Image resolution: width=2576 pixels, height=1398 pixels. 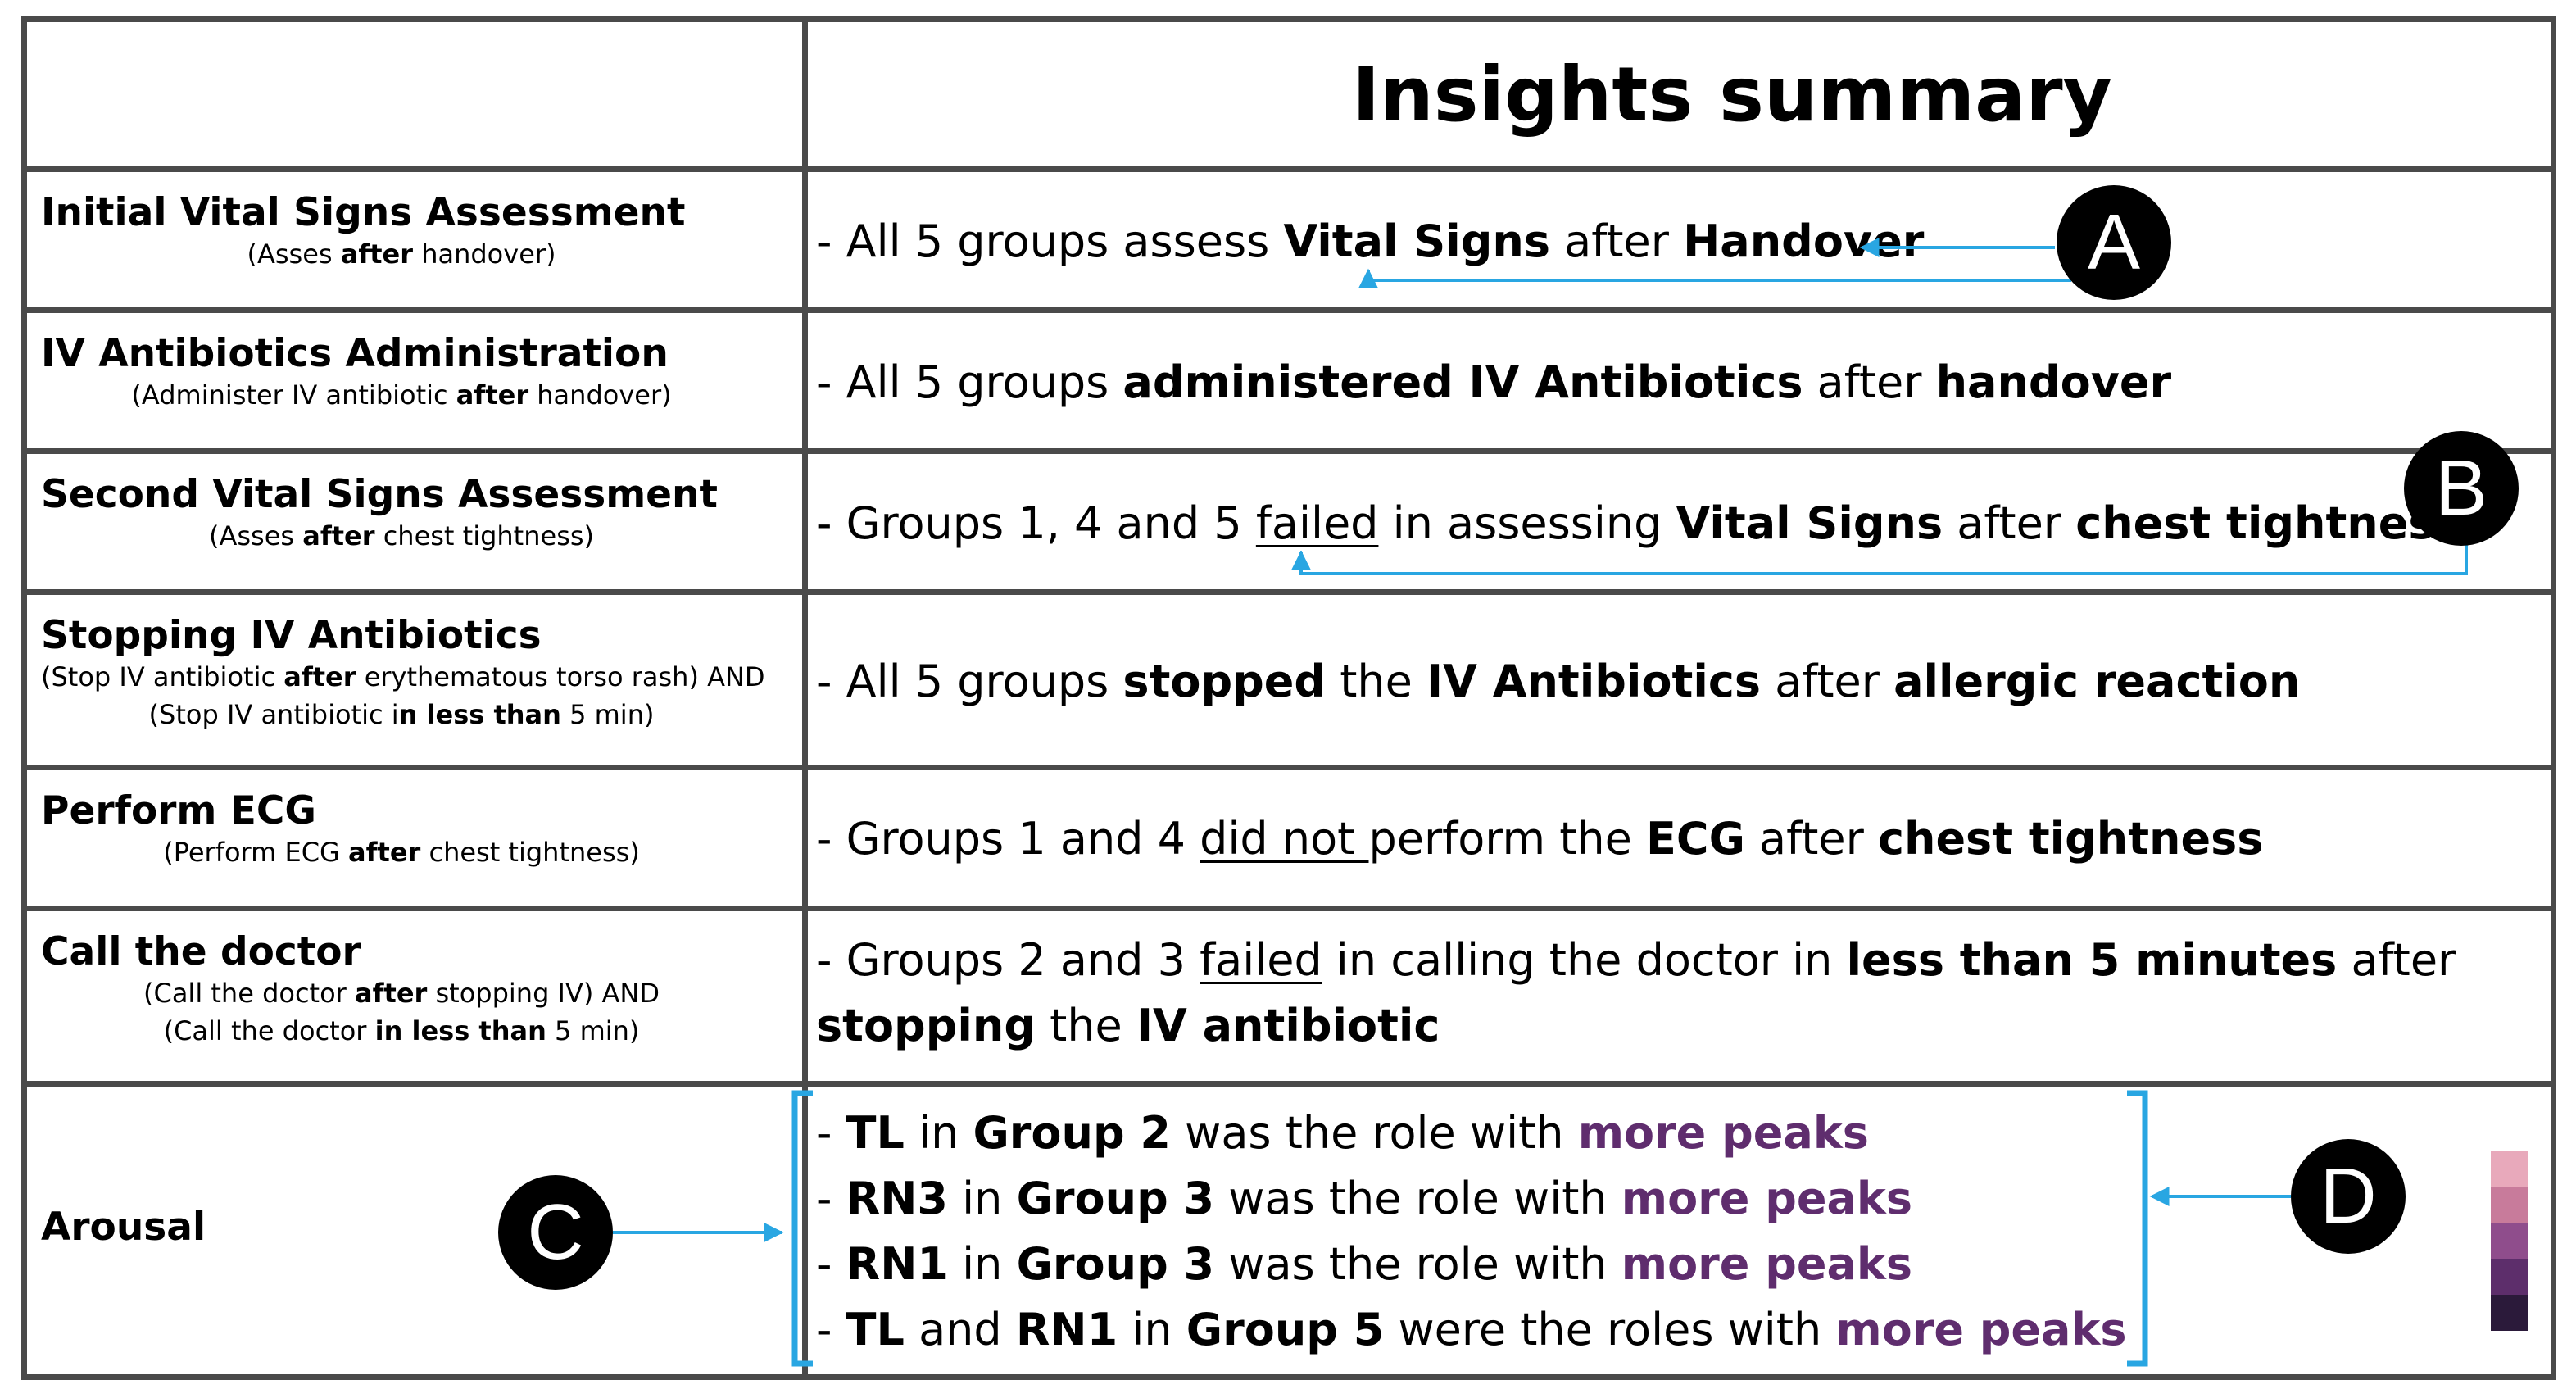 What do you see at coordinates (2348, 1196) in the screenshot?
I see `annotation-badge-d: D` at bounding box center [2348, 1196].